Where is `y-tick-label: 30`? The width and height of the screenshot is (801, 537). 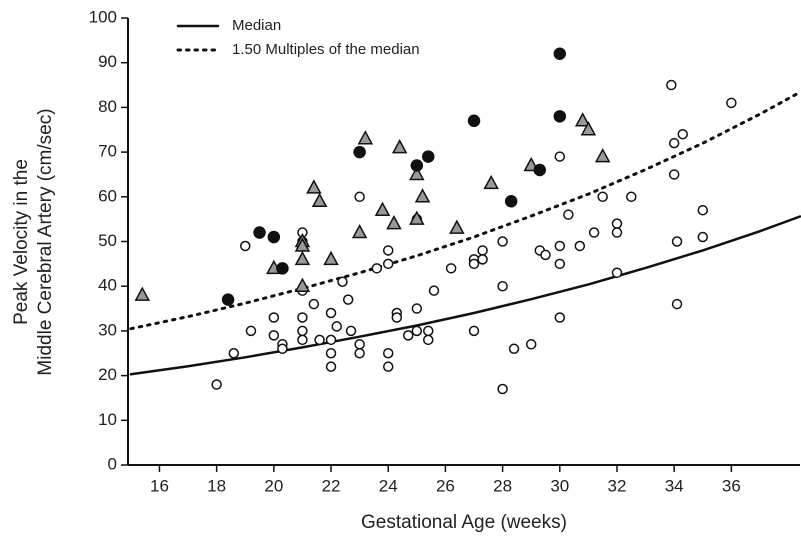 y-tick-label: 30 is located at coordinates (107, 329).